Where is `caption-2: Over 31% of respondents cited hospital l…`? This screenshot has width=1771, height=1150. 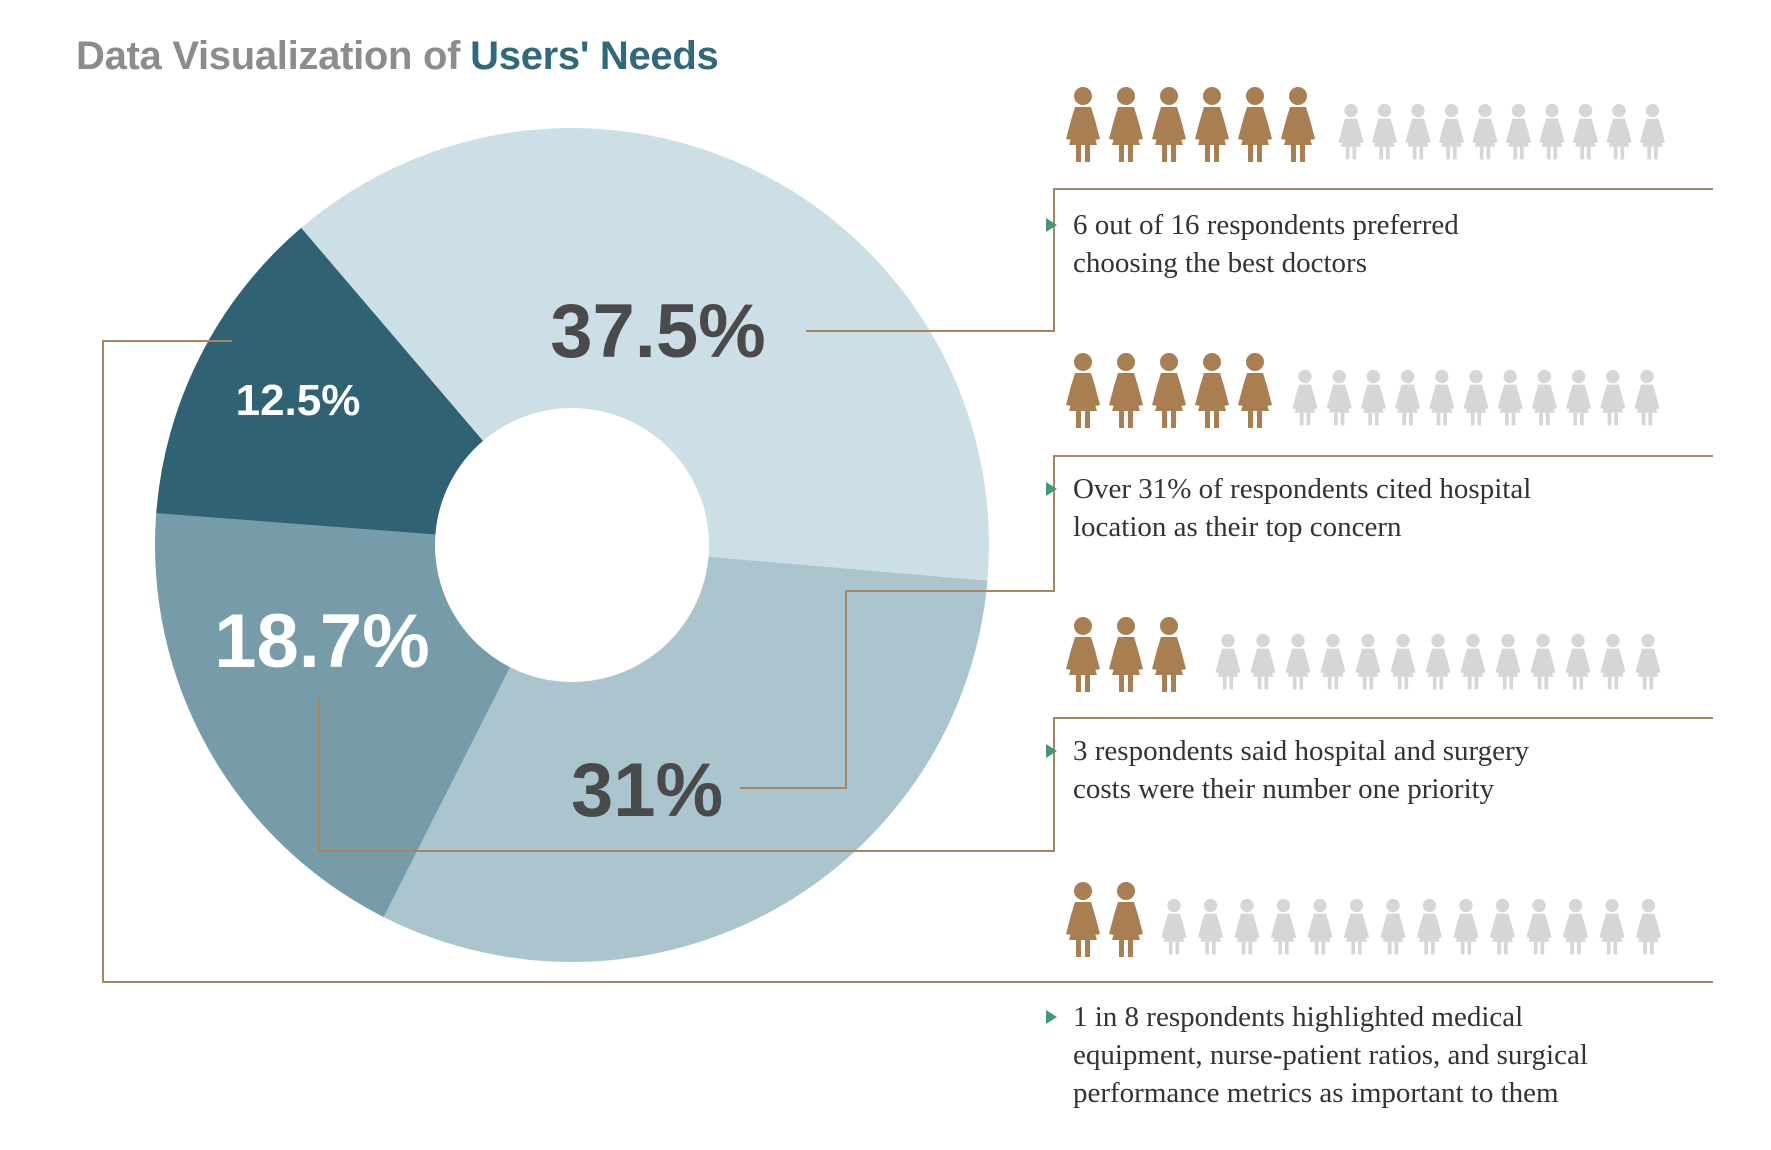 caption-2: Over 31% of respondents cited hospital l… is located at coordinates (1379, 508).